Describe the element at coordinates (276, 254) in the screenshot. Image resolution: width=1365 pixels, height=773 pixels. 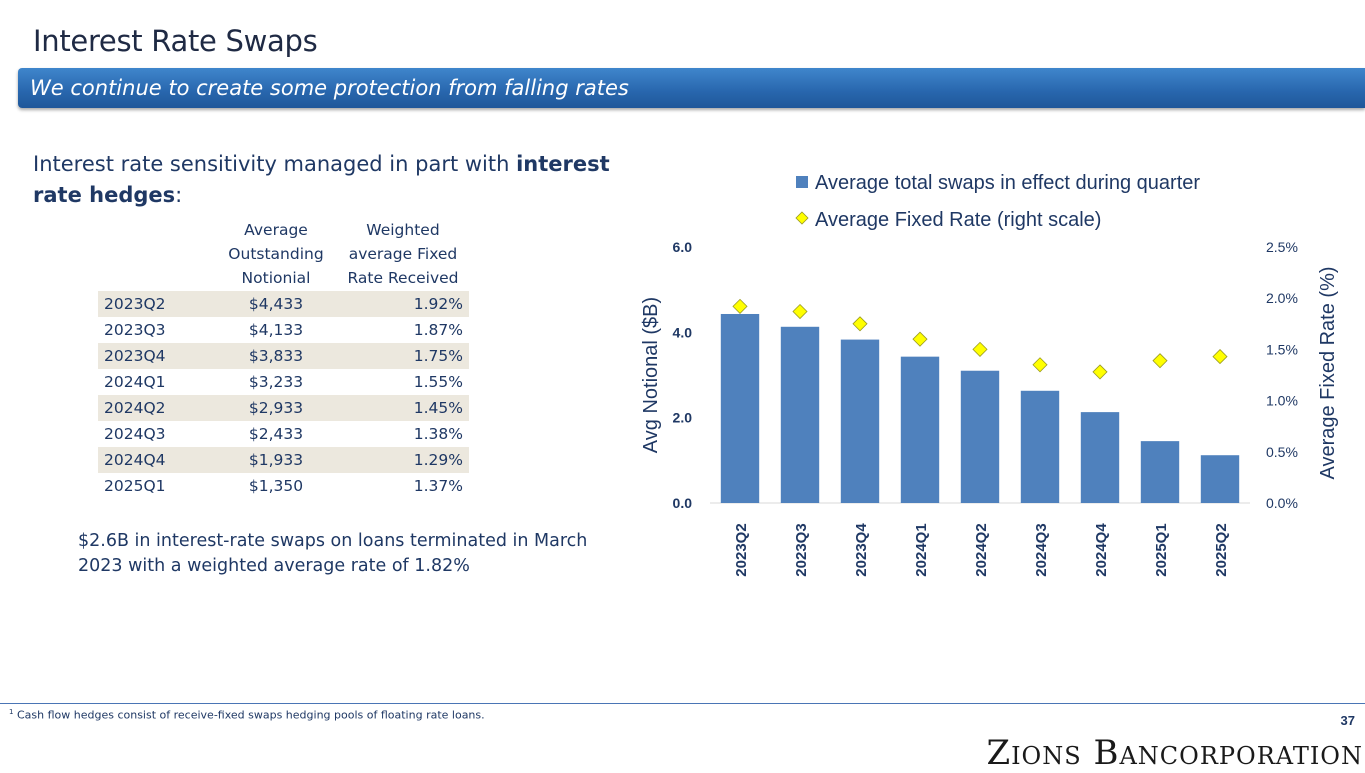
I see `header-notional: Average Outstanding Notionial` at that location.